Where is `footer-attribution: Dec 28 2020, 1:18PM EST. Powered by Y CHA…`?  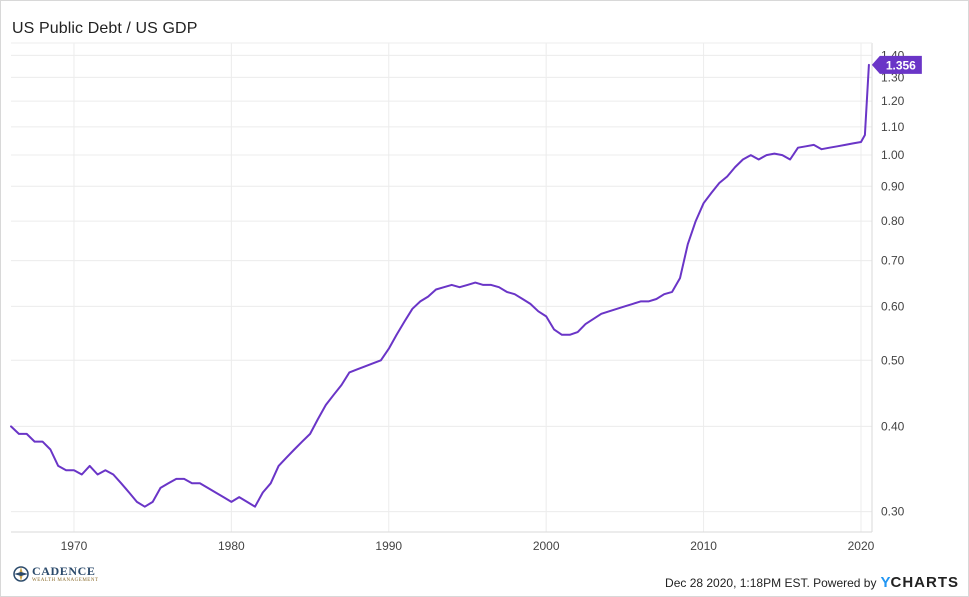 footer-attribution: Dec 28 2020, 1:18PM EST. Powered by Y CHA… is located at coordinates (812, 582).